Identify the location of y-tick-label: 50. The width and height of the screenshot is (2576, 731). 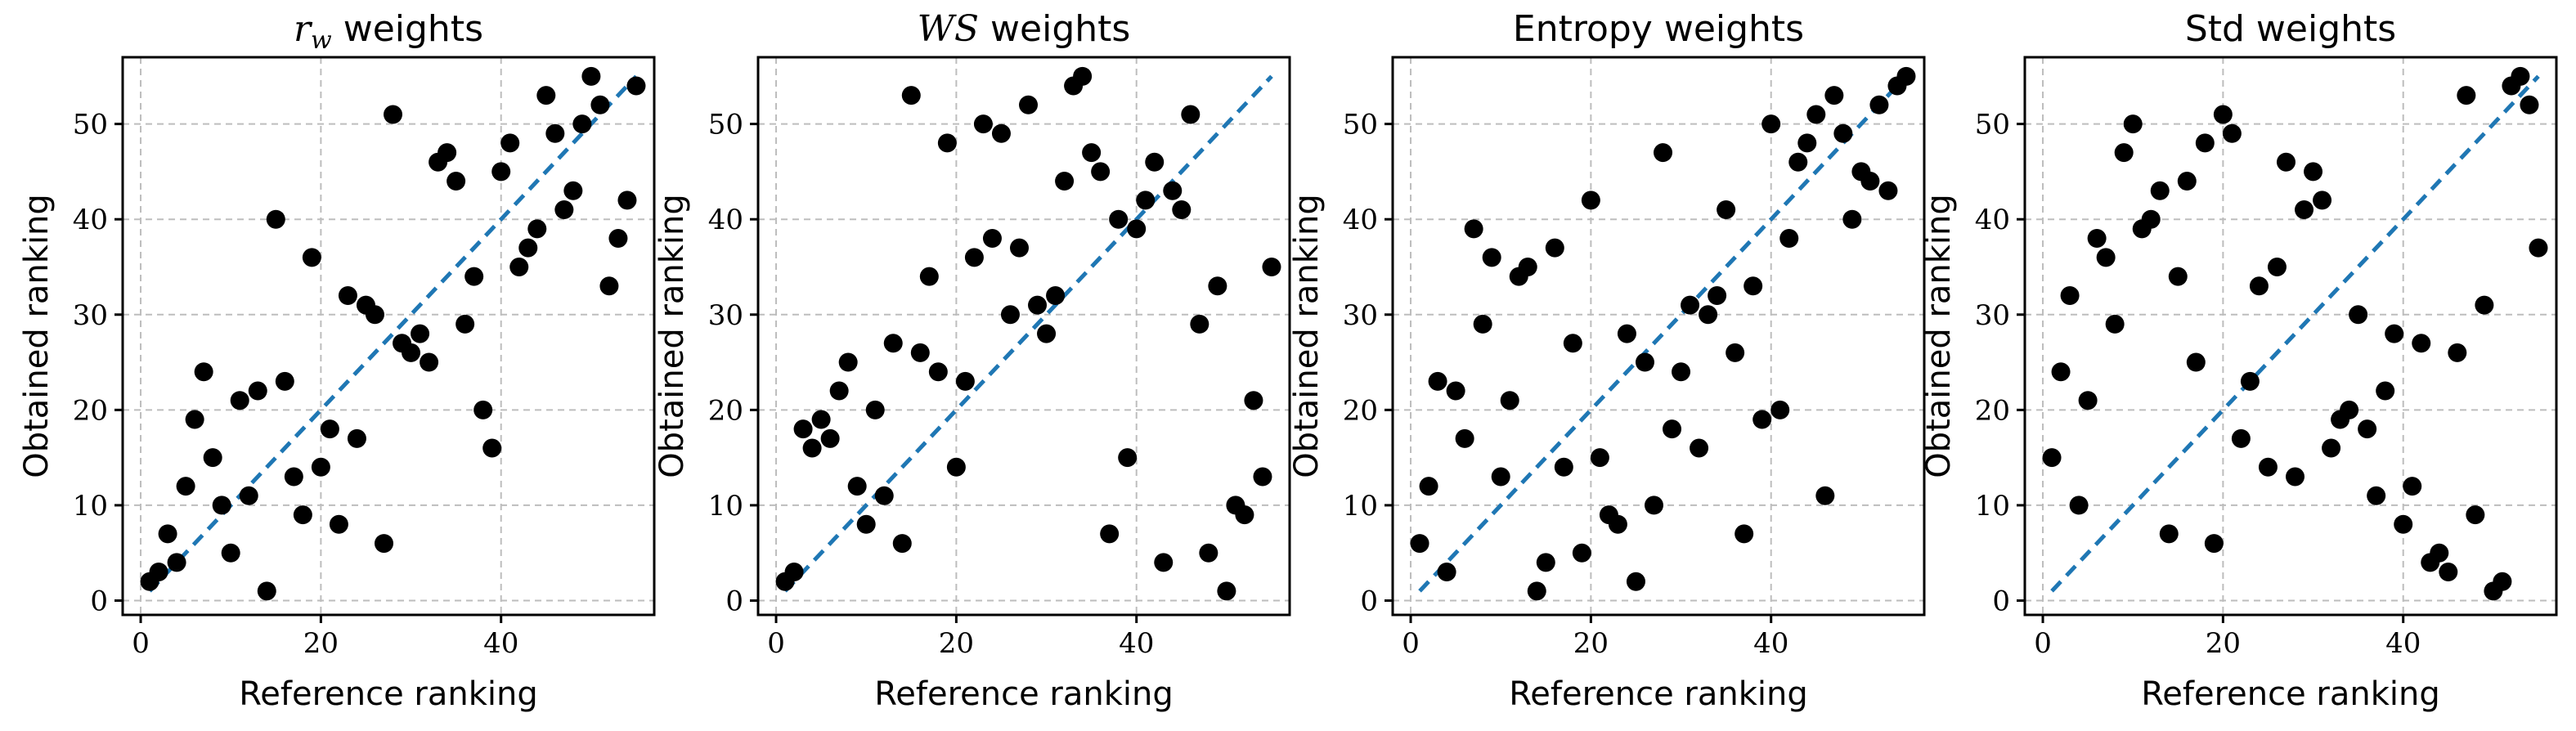
(1992, 125).